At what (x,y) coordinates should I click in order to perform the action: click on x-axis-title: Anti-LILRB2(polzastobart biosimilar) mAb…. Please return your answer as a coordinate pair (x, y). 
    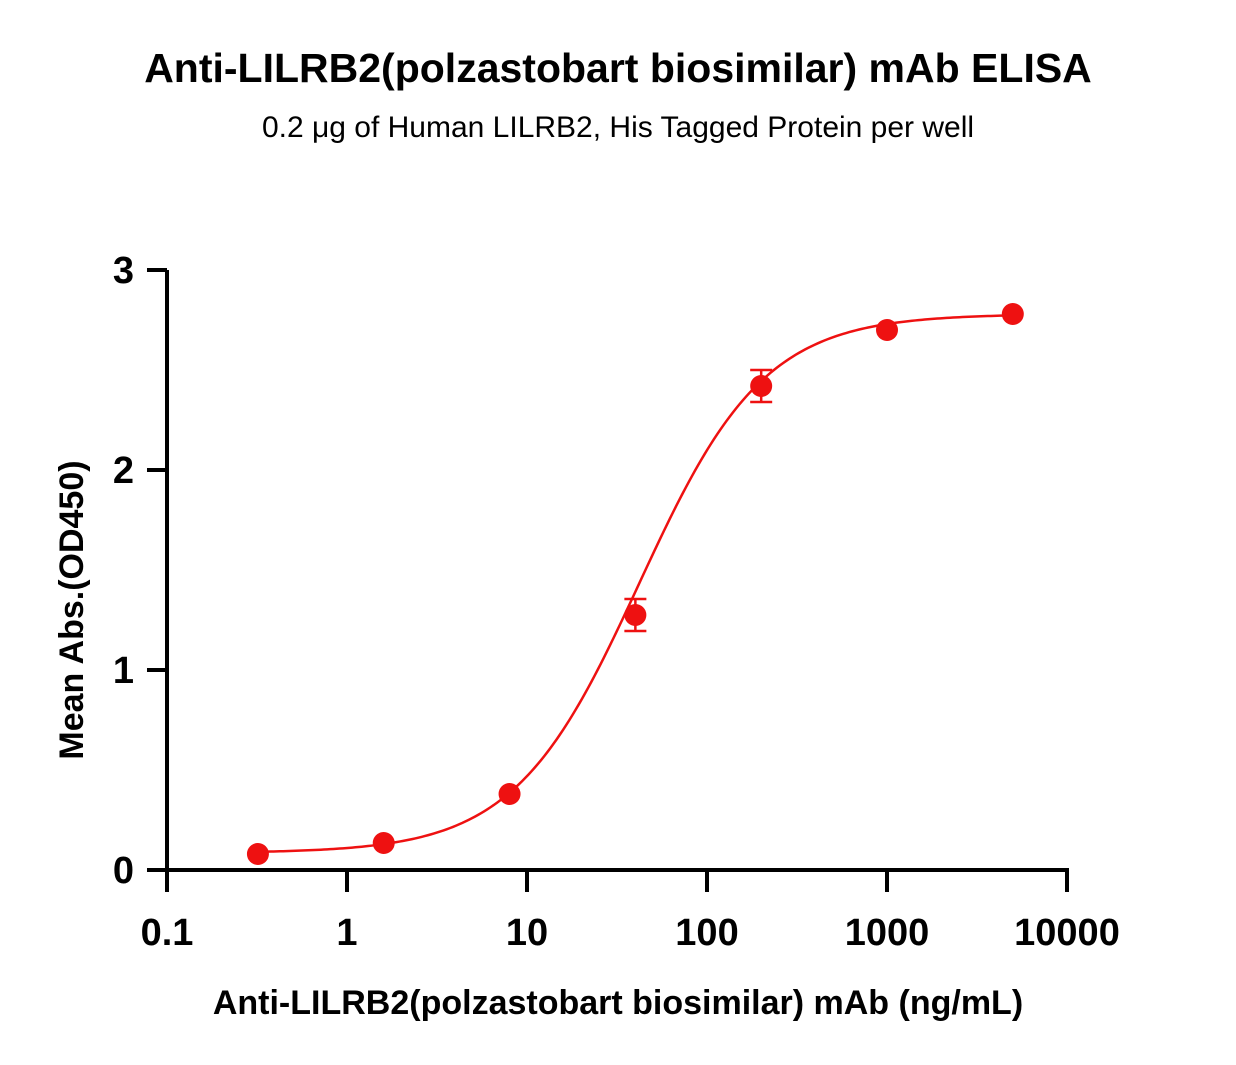
    Looking at the image, I should click on (618, 1003).